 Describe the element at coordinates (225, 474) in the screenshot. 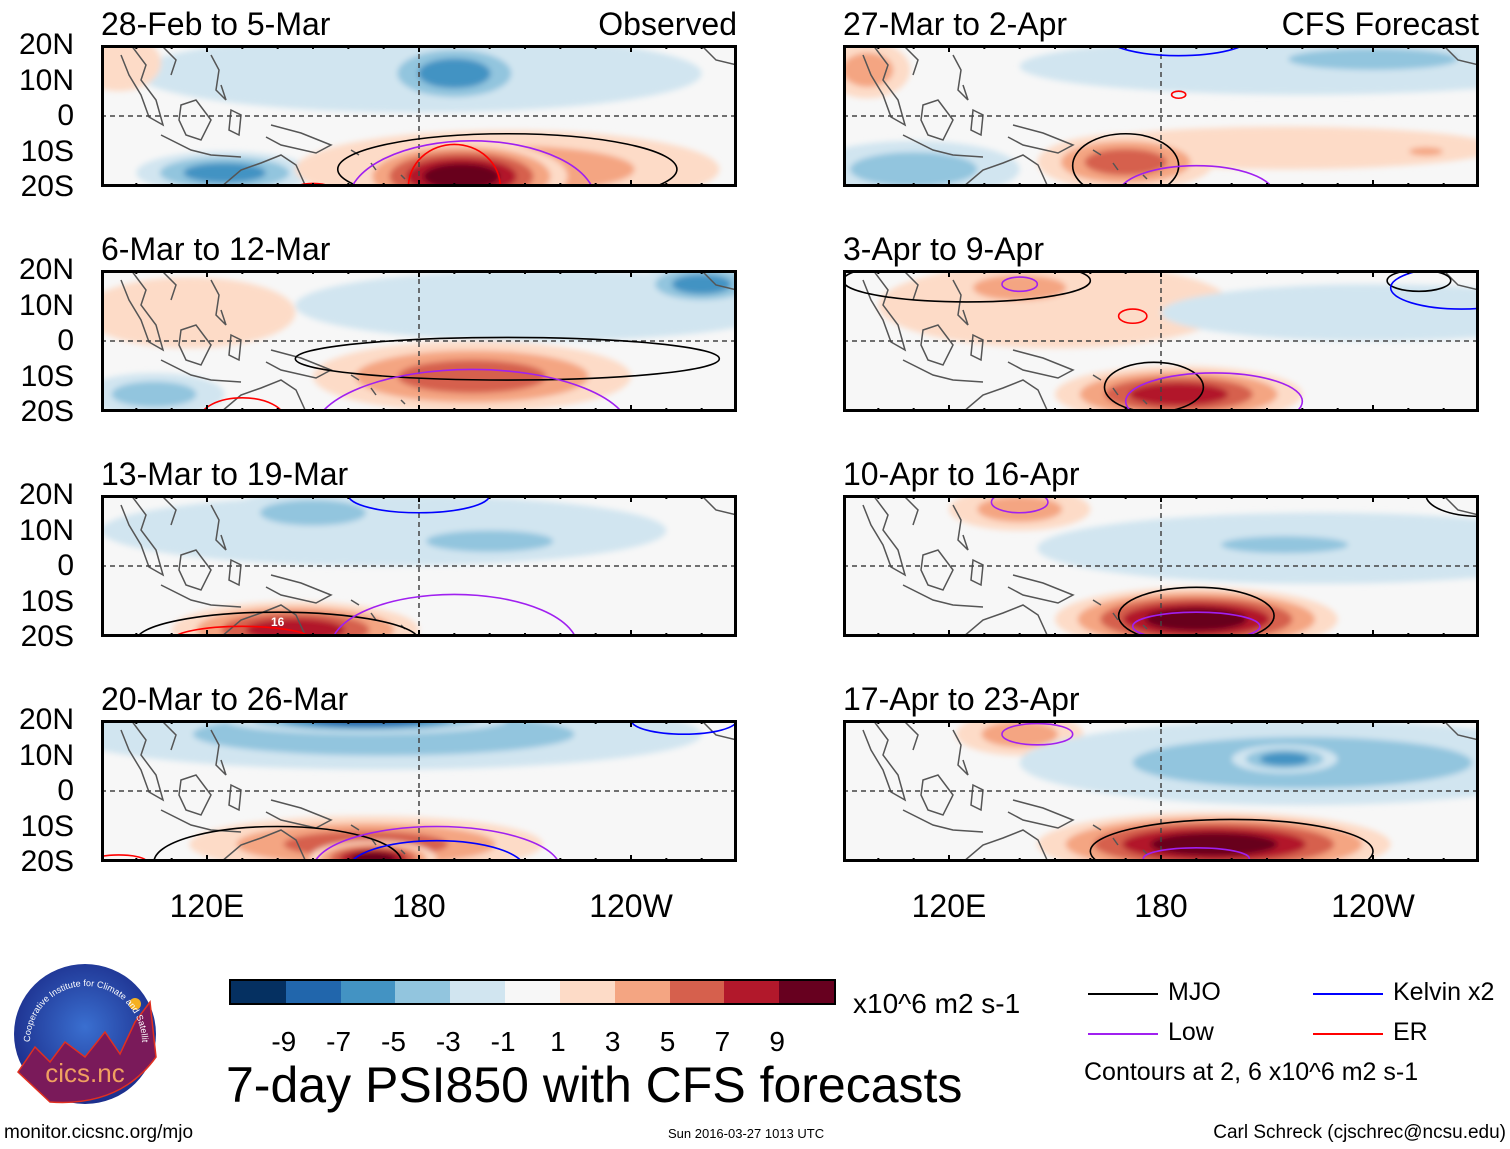

I see `panel-title: 13-Mar to 19-Mar` at that location.